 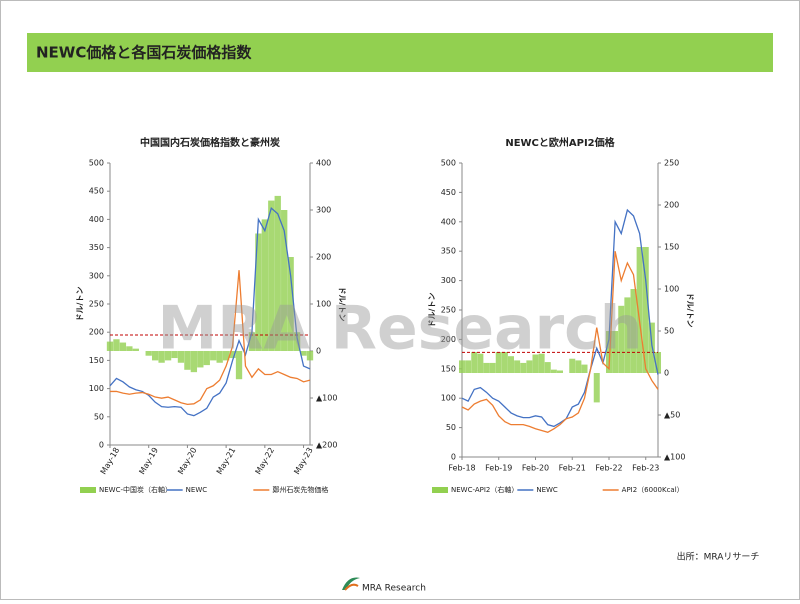 What do you see at coordinates (572, 468) in the screenshot?
I see `x-tick-label: Feb-21` at bounding box center [572, 468].